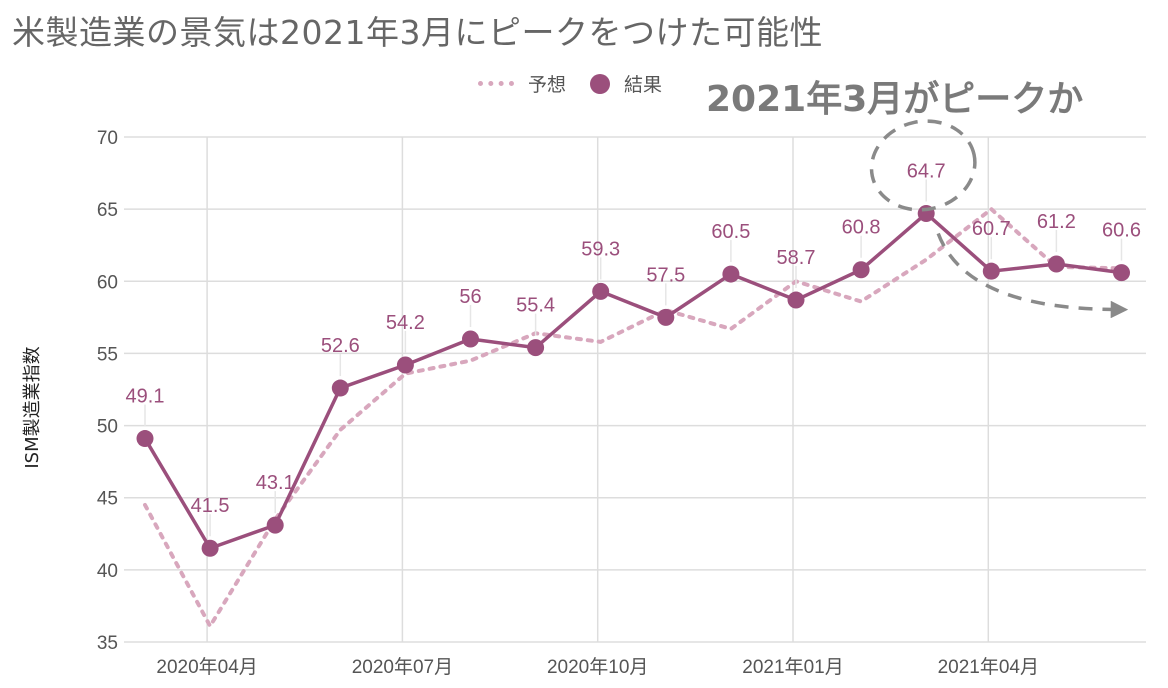 The image size is (1168, 688). I want to click on y-tick-label: 35, so click(107, 643).